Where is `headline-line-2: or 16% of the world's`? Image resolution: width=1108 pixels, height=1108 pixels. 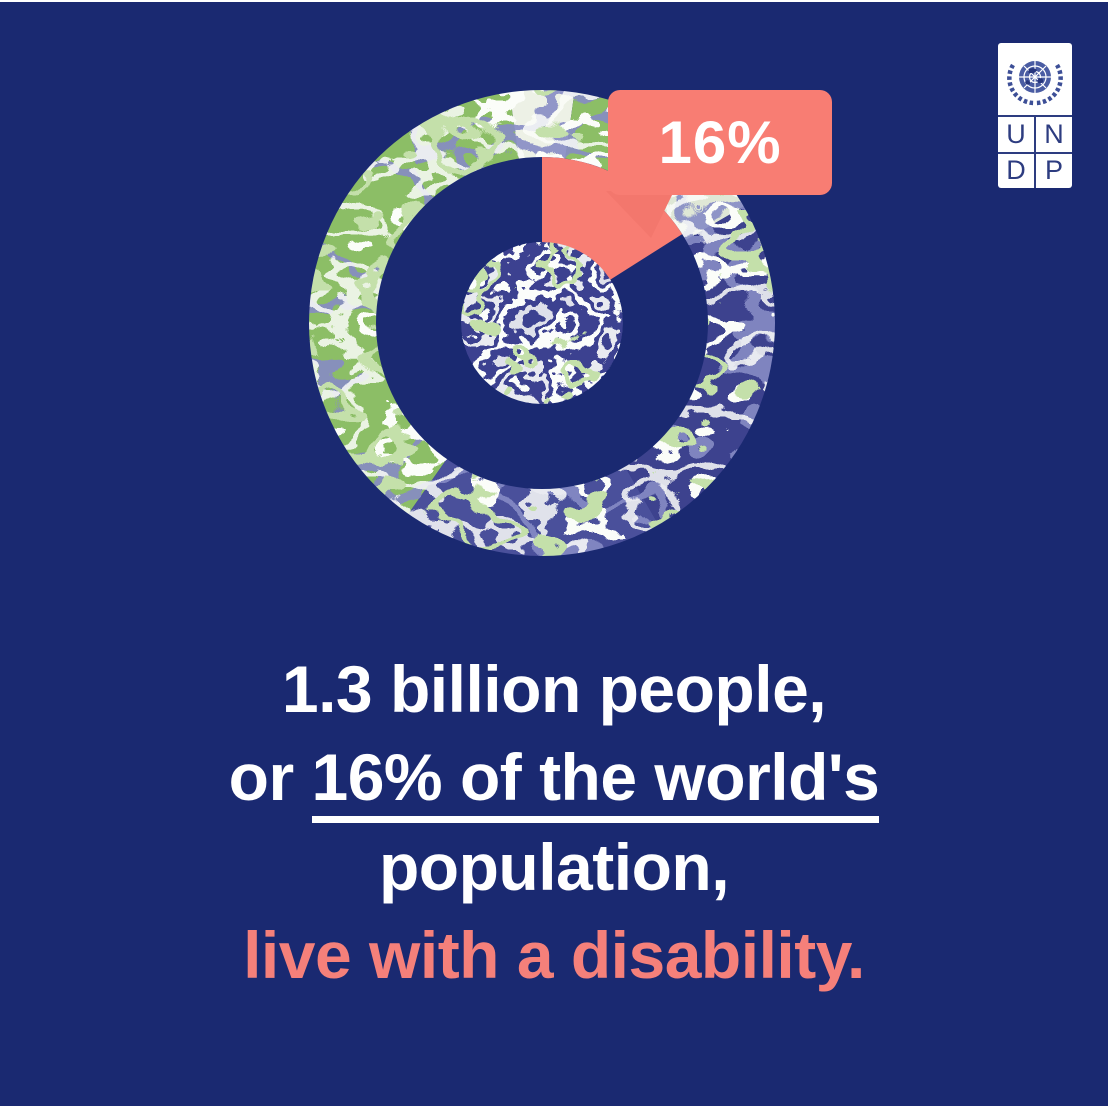 headline-line-2: or 16% of the world's is located at coordinates (554, 778).